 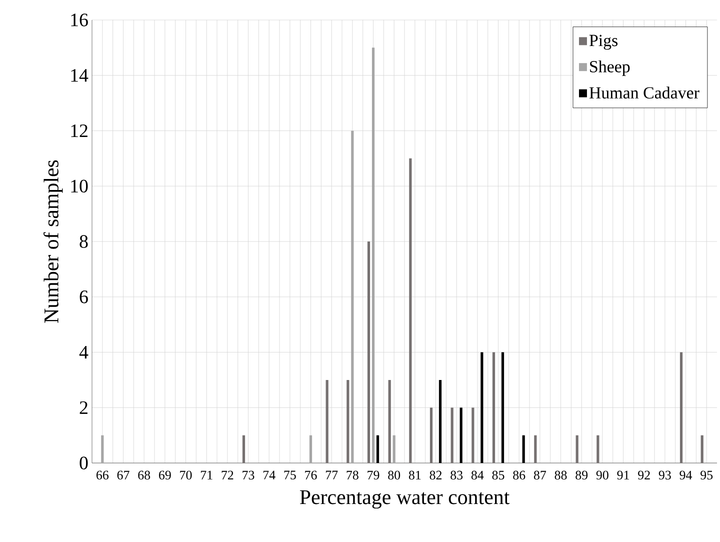 What do you see at coordinates (311, 475) in the screenshot?
I see `x-tick-label: 76` at bounding box center [311, 475].